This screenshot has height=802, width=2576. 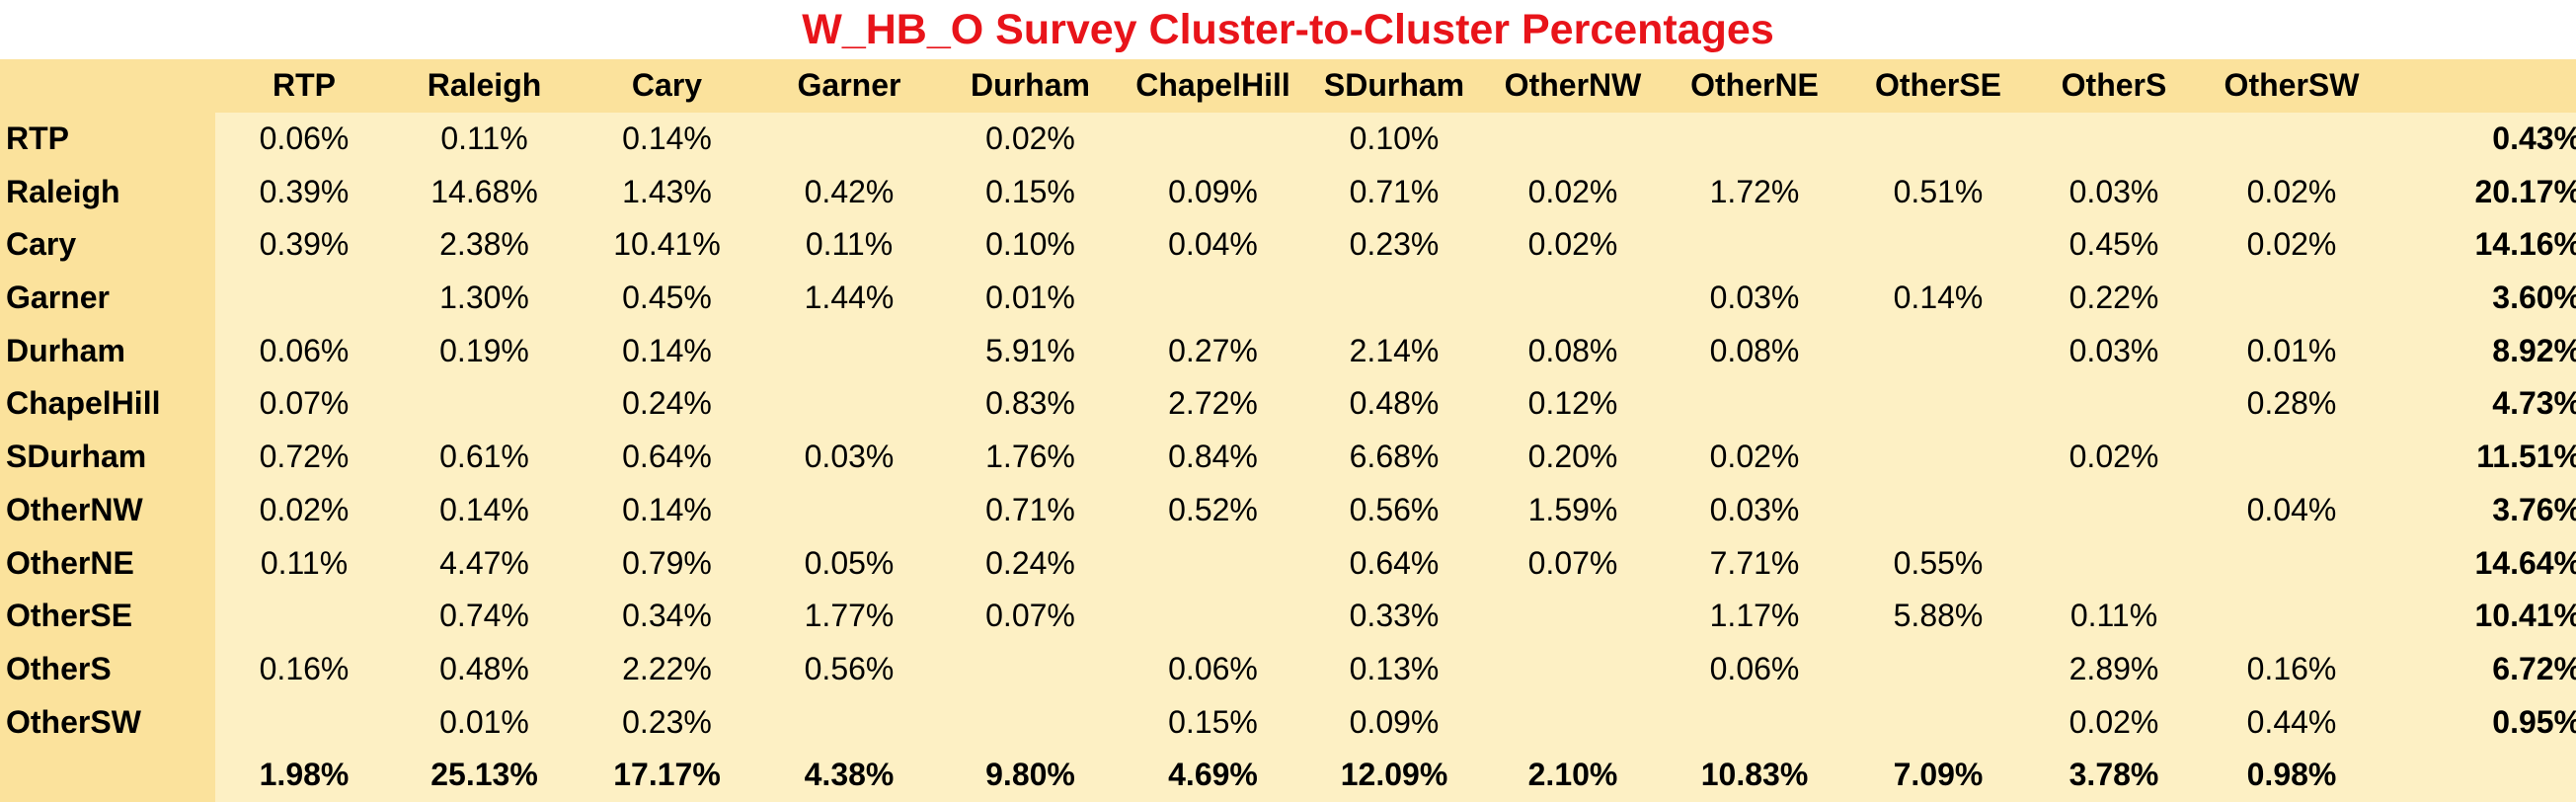 What do you see at coordinates (667, 245) in the screenshot?
I see `value-cell: 10.41%` at bounding box center [667, 245].